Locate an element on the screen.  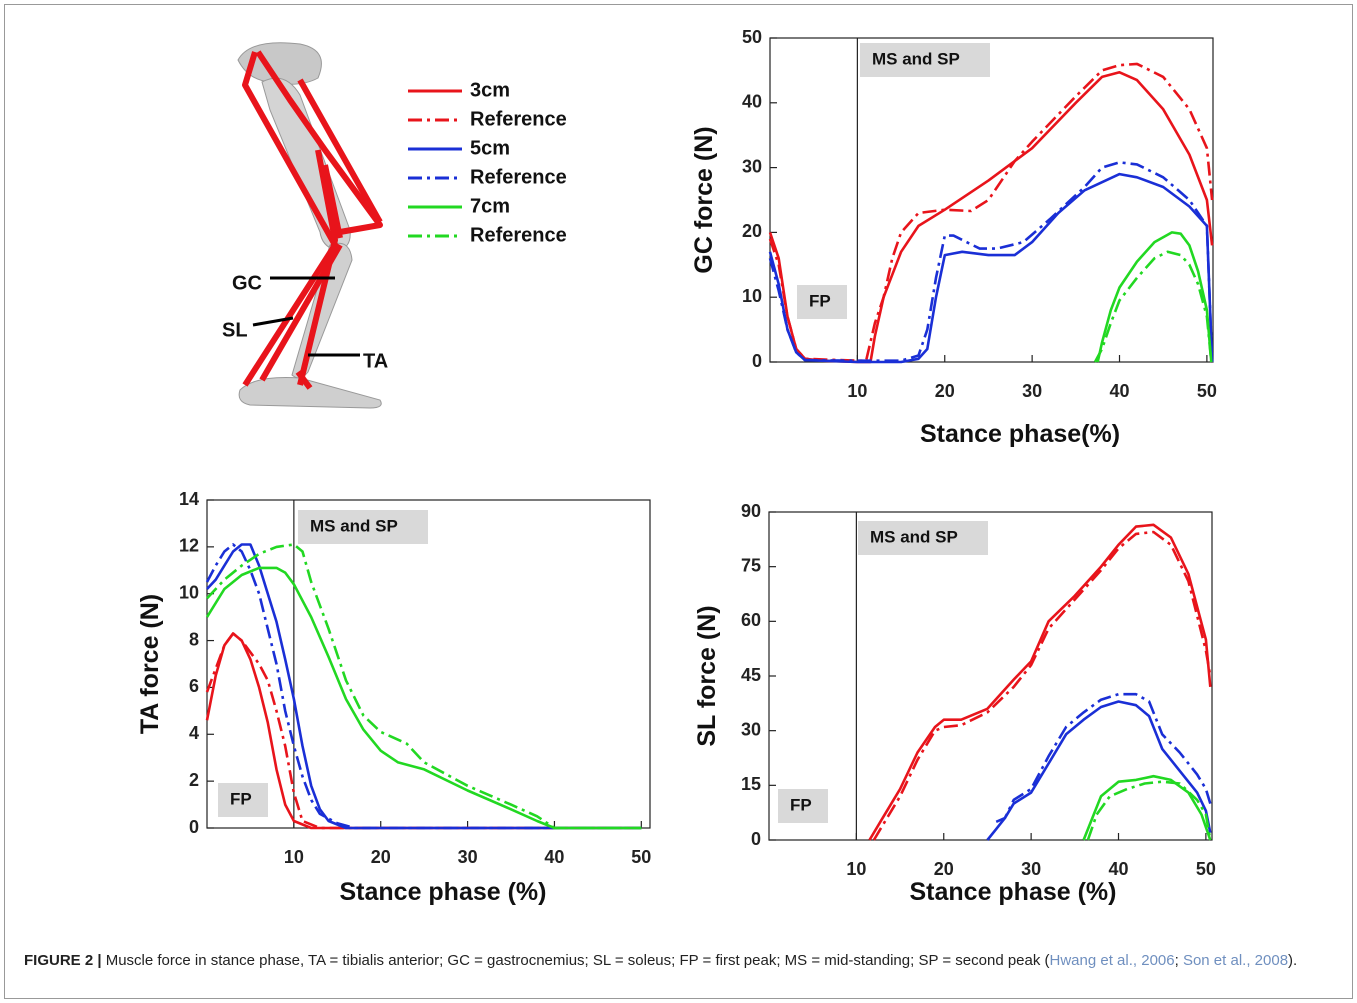
caption-end: ). is located at coordinates (1293, 960).